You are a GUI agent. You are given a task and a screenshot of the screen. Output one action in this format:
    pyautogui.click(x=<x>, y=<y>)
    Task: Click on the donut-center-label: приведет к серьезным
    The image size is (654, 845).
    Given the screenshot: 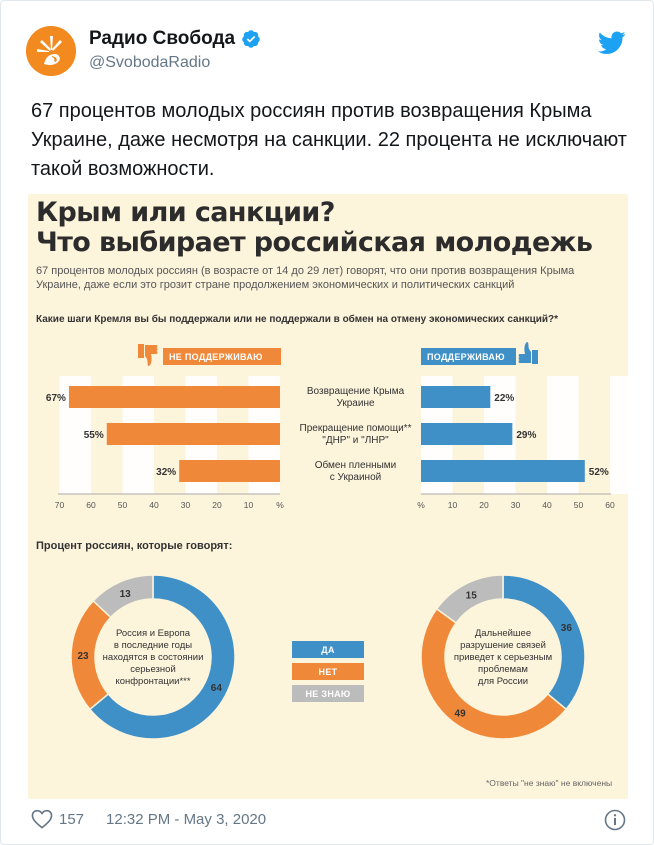 What is the action you would take?
    pyautogui.click(x=503, y=657)
    